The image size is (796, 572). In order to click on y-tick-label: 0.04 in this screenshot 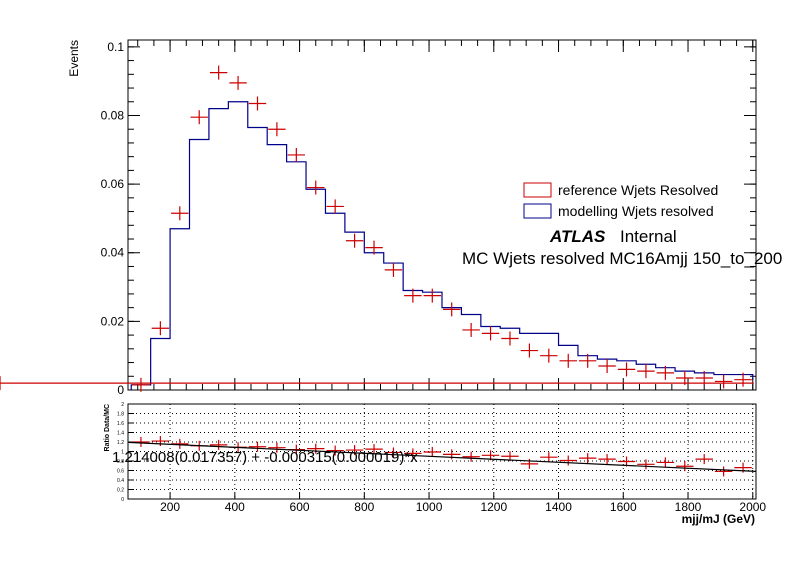, I will do `click(113, 253)`.